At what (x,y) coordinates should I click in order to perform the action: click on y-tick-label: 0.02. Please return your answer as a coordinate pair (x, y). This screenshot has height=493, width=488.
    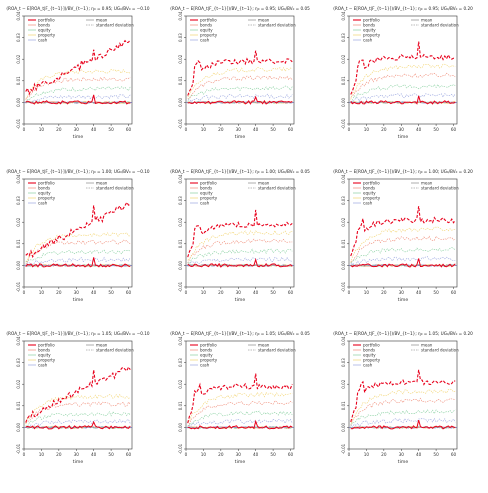
    Looking at the image, I should click on (343, 221).